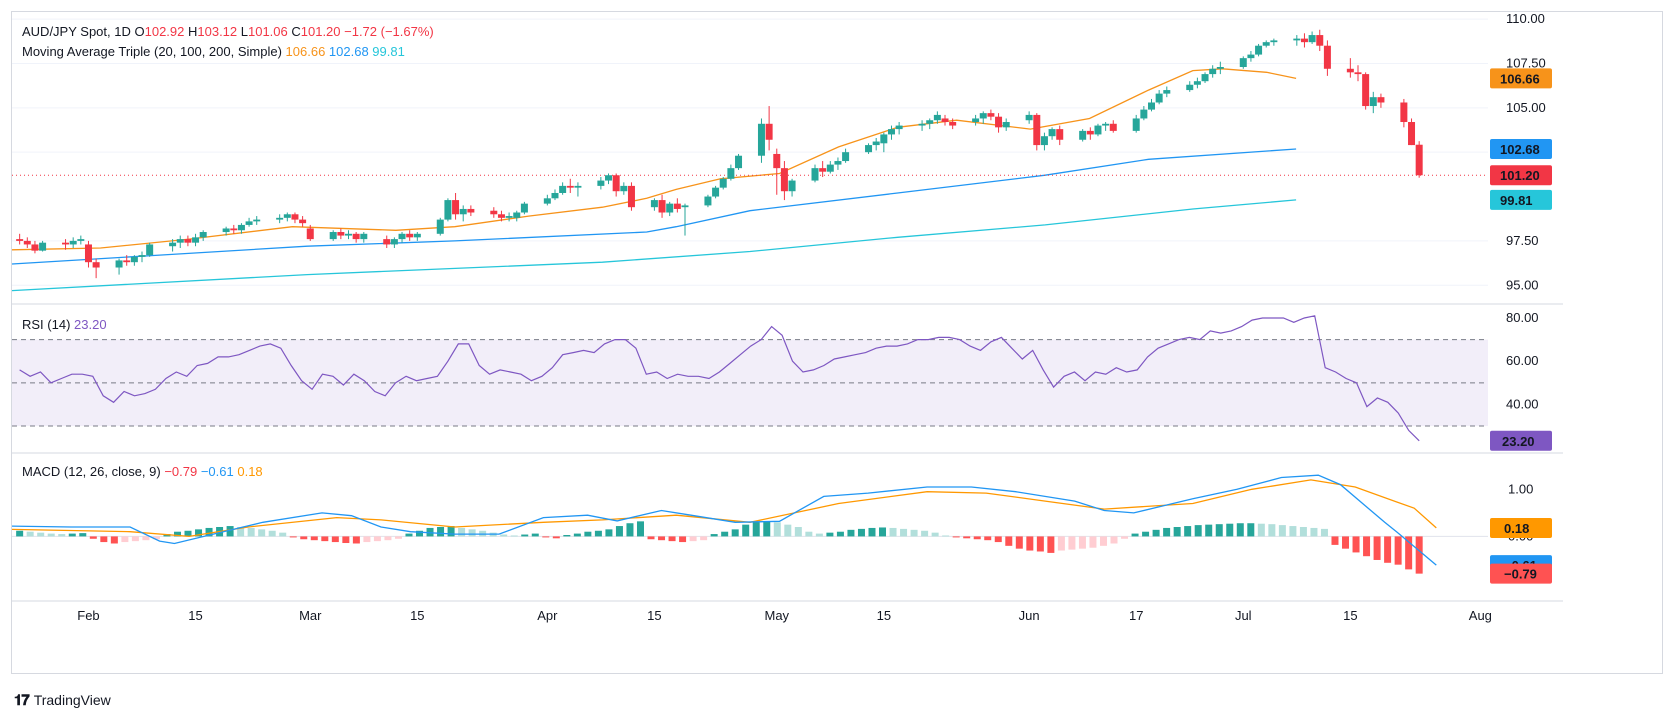  What do you see at coordinates (1136, 615) in the screenshot?
I see `time-axis-tick: 17` at bounding box center [1136, 615].